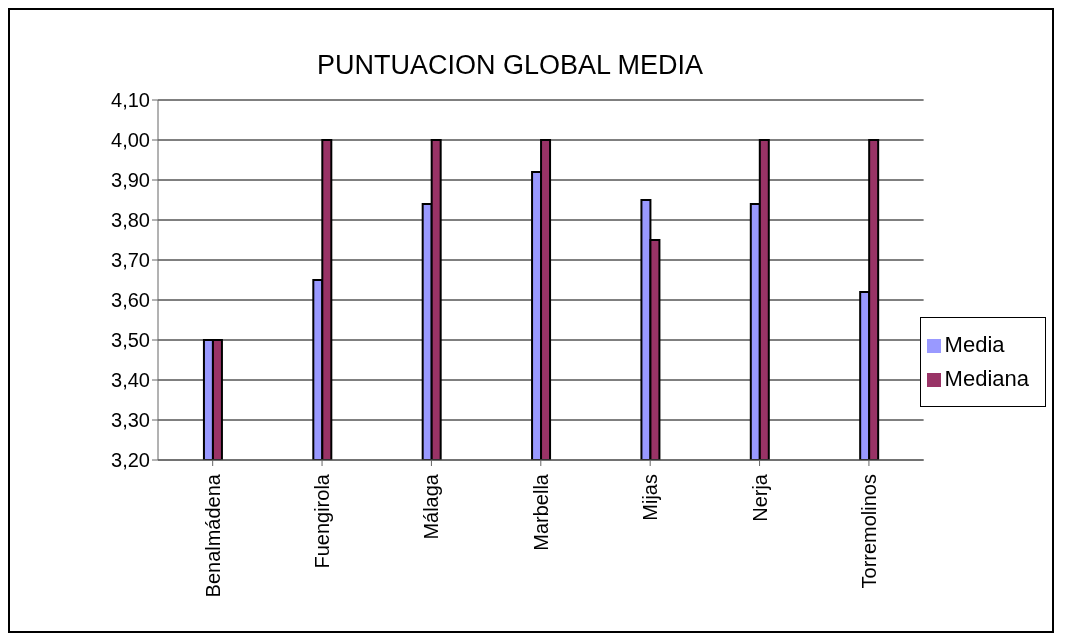 The width and height of the screenshot is (1066, 639). What do you see at coordinates (130, 420) in the screenshot?
I see `y-tick-label: 3,30` at bounding box center [130, 420].